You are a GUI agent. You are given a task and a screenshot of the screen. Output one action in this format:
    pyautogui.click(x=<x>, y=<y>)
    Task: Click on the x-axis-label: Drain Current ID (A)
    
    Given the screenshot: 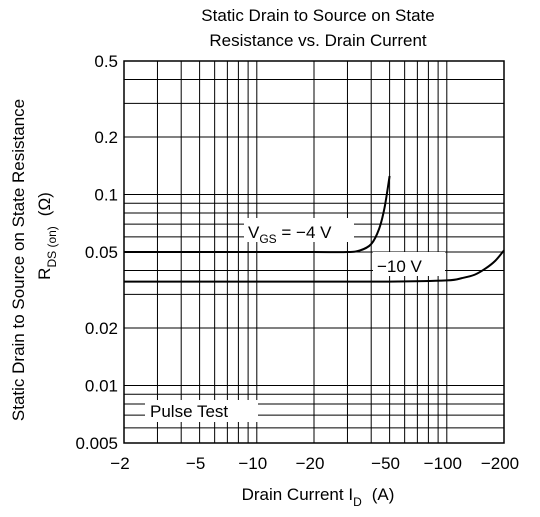 What is the action you would take?
    pyautogui.click(x=318, y=497)
    